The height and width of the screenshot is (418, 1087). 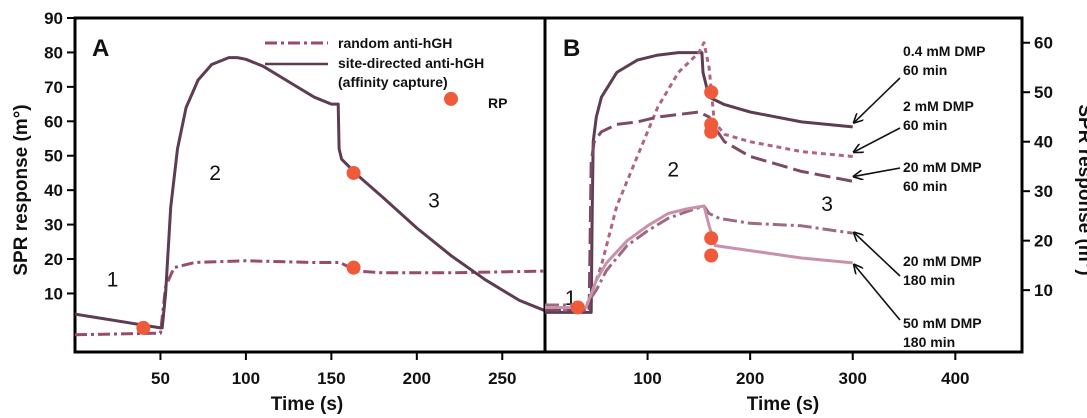 I want to click on panel-a-y-axis-label: SPR response (m°), so click(x=21, y=189).